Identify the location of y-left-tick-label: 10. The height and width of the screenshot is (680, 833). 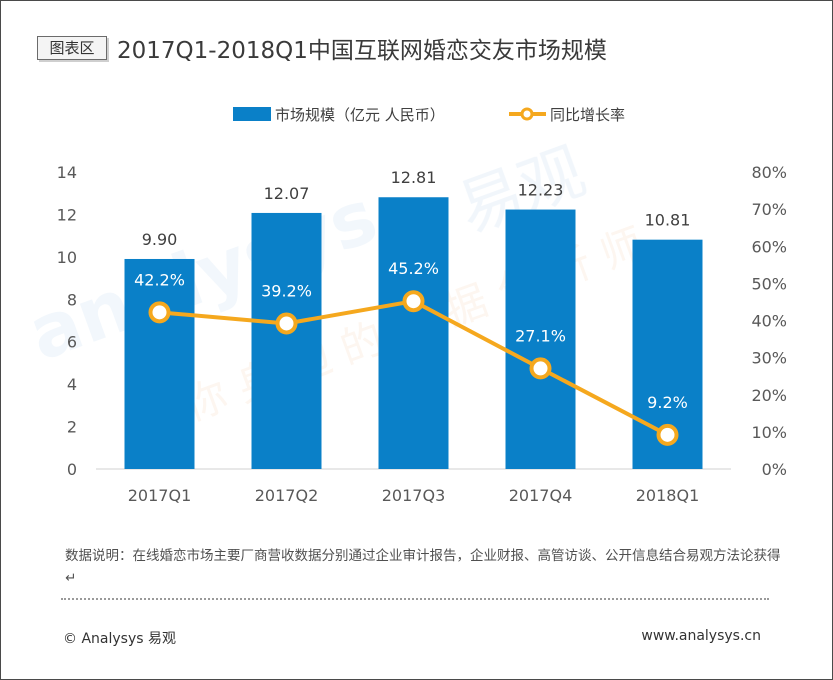
(67, 257).